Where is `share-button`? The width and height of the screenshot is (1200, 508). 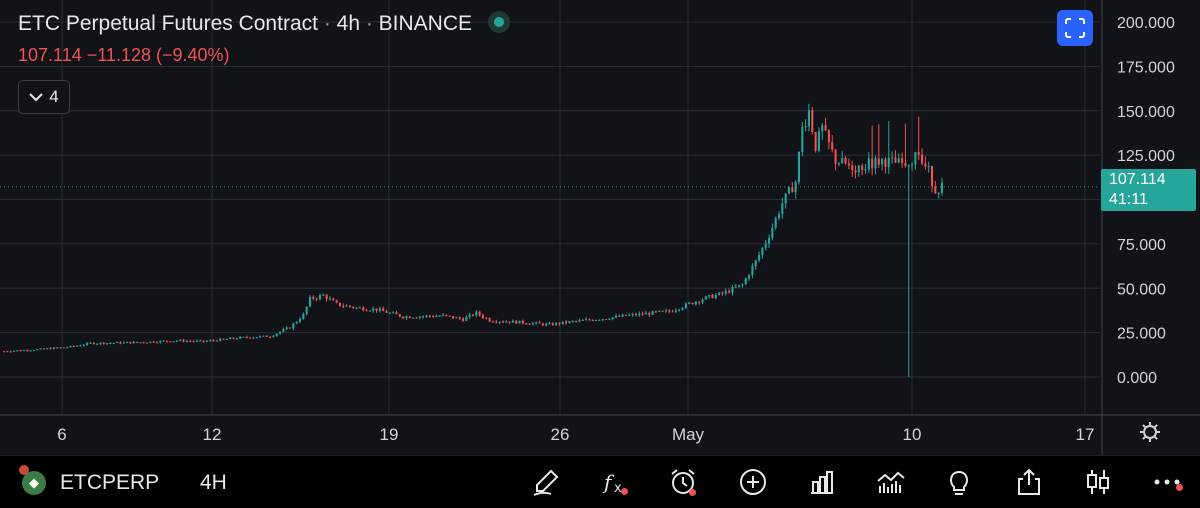 share-button is located at coordinates (1029, 482).